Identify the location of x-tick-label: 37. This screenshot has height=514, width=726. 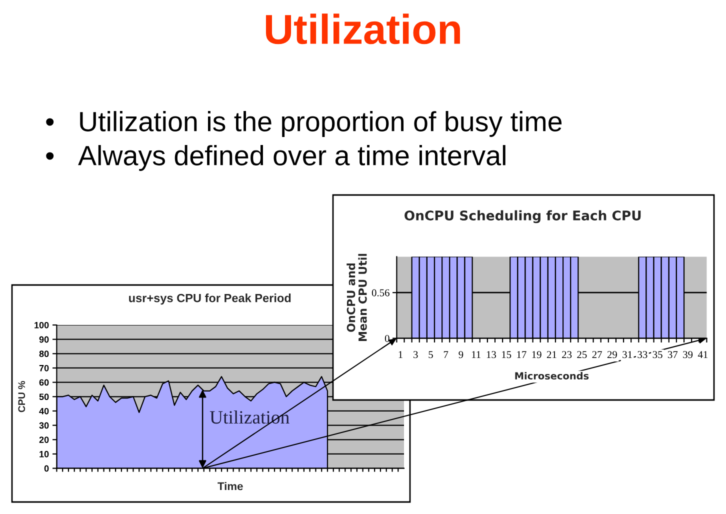
(673, 354).